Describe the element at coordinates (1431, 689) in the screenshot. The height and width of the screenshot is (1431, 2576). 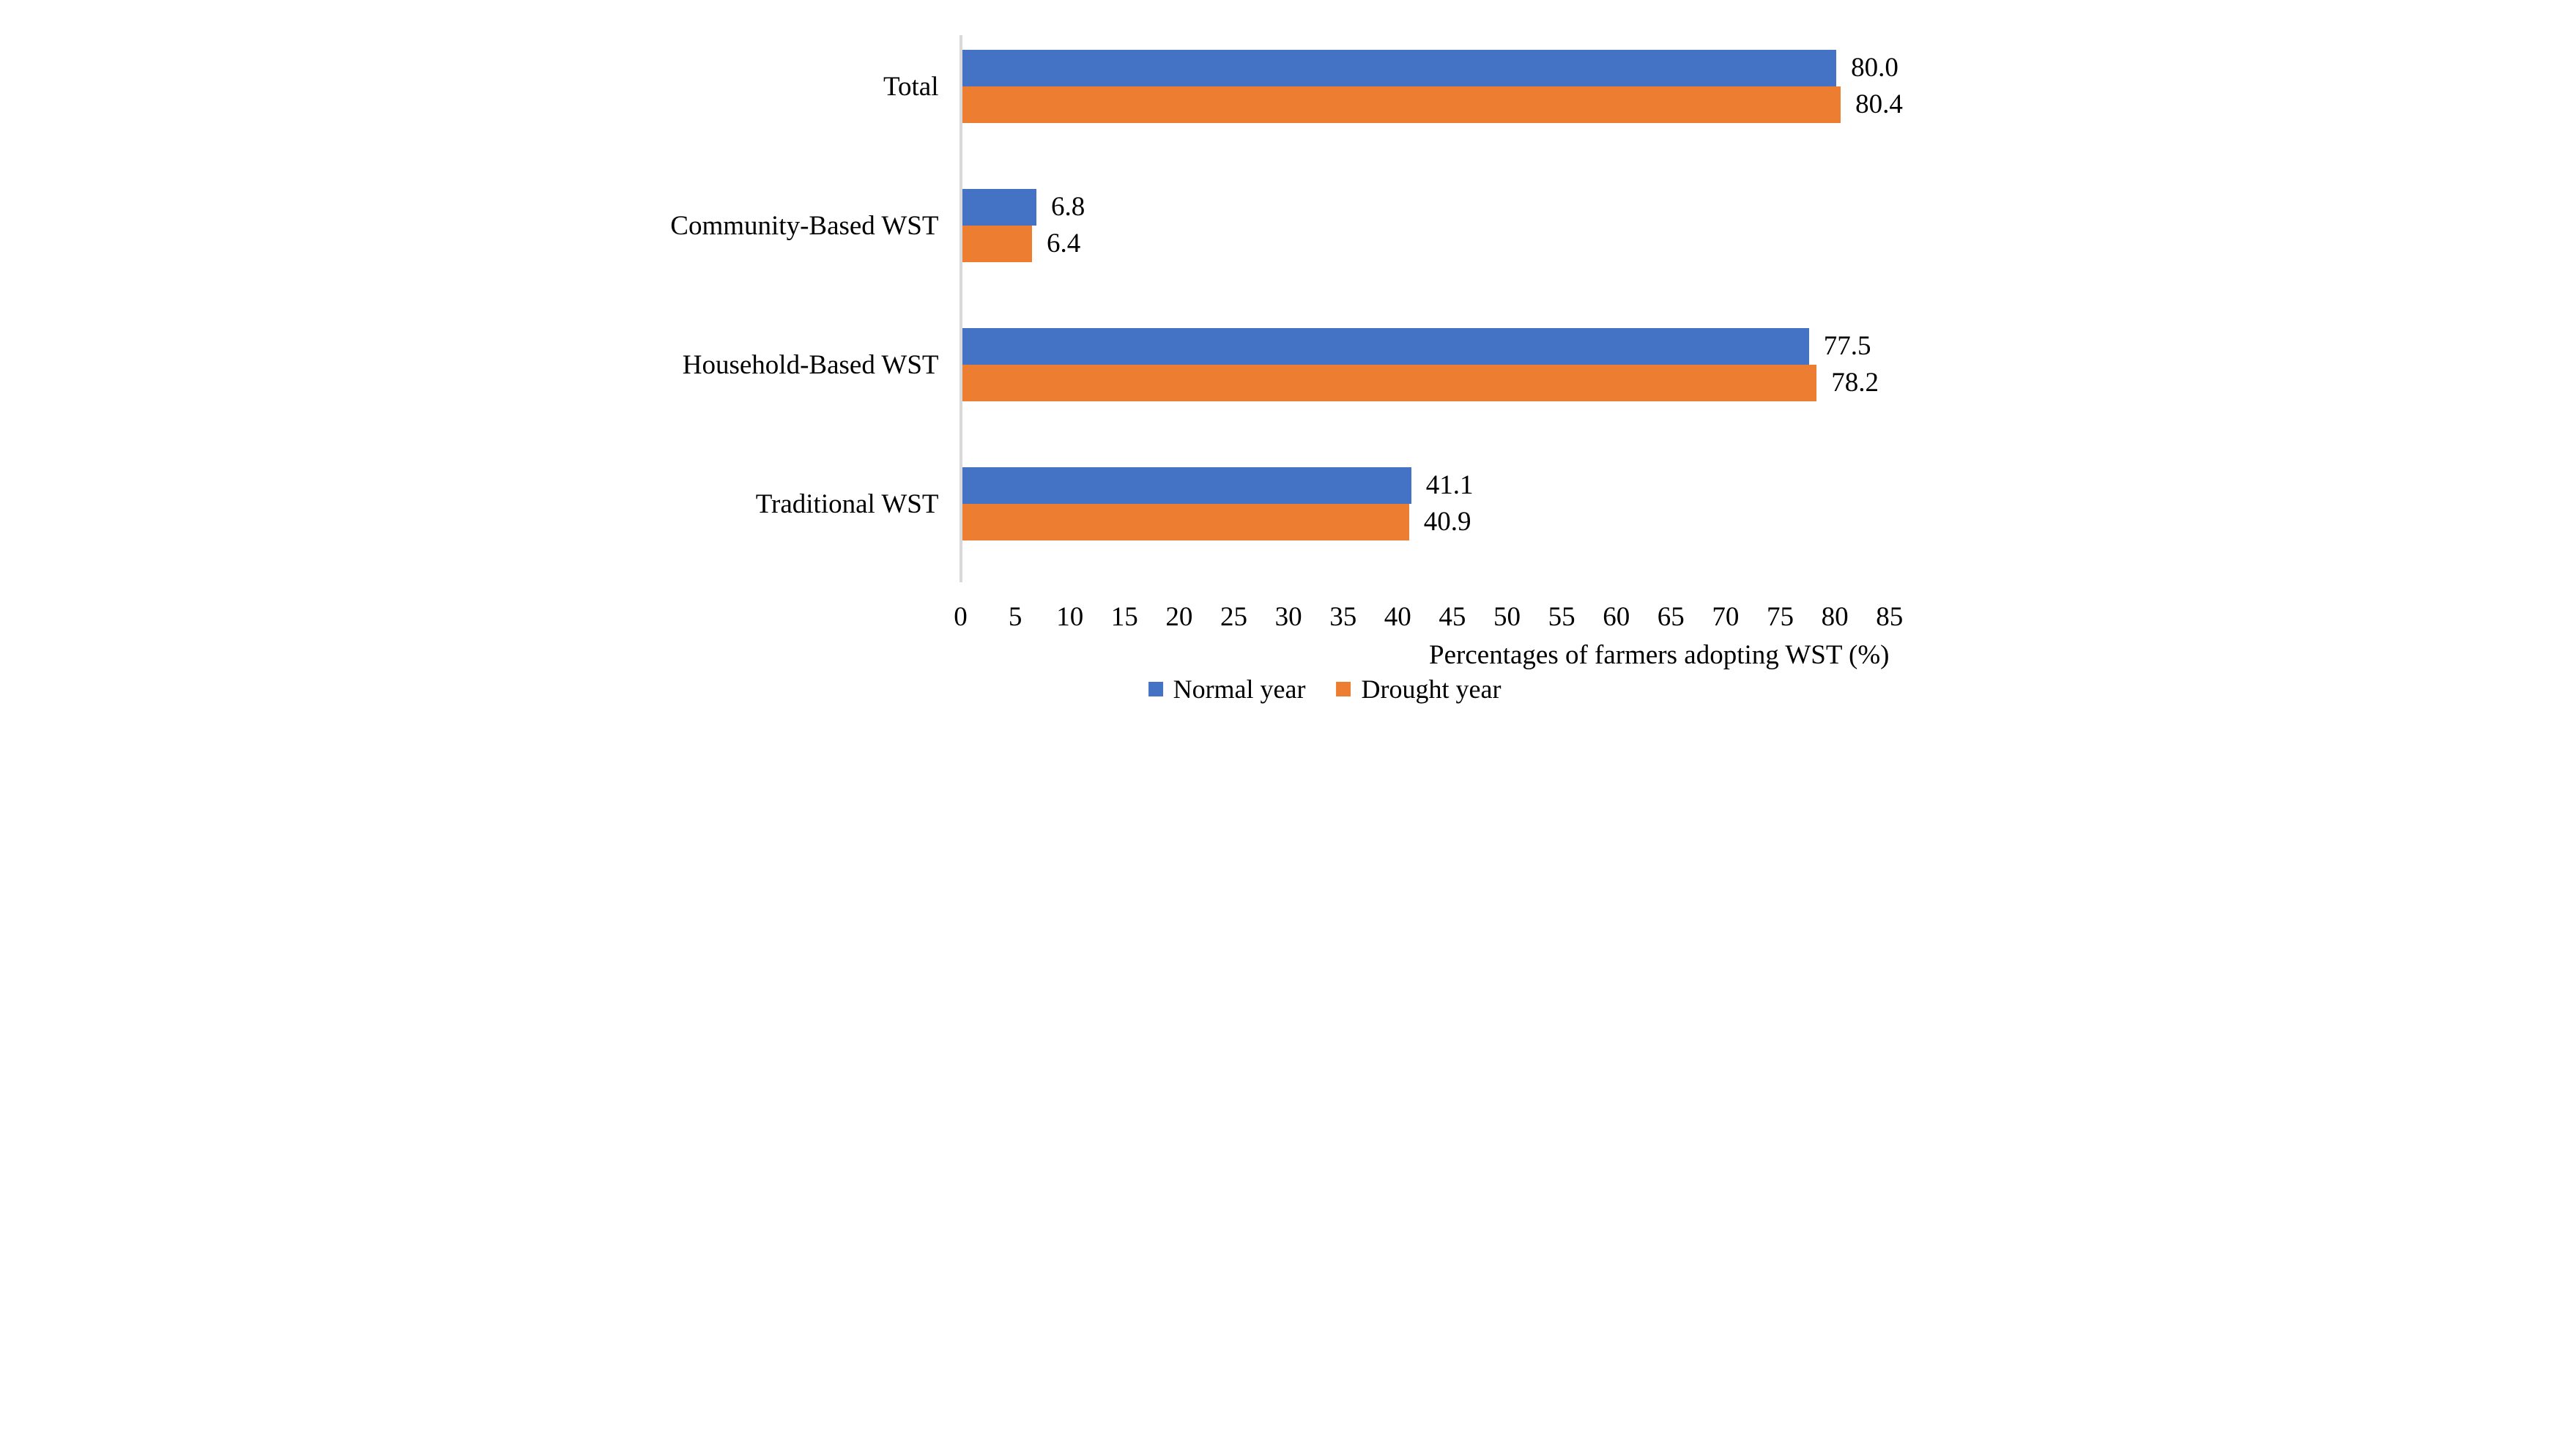
I see `legend-label: Drought year` at that location.